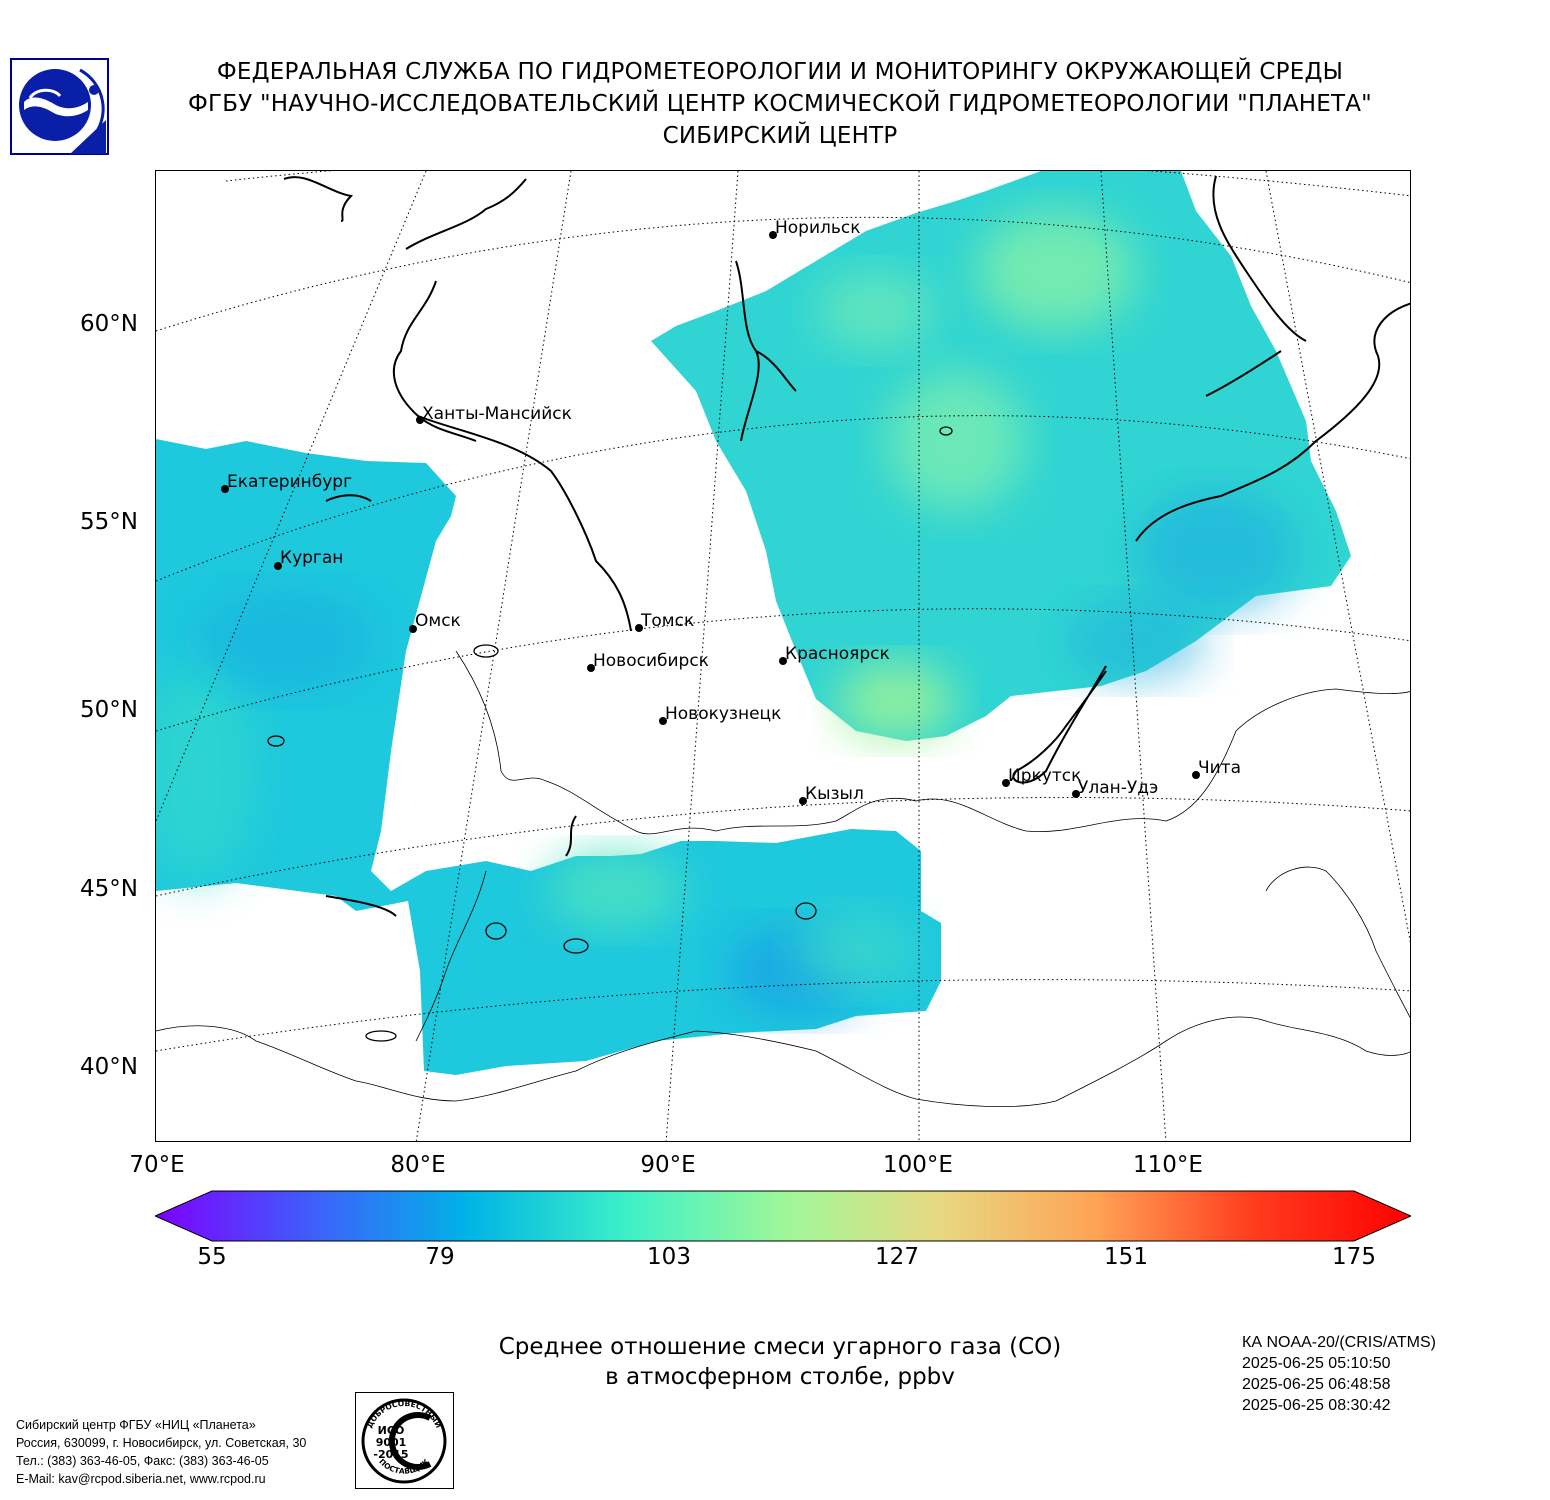  I want to click on header-line-3: СИБИРСКИЙ ЦЕНТР, so click(780, 136).